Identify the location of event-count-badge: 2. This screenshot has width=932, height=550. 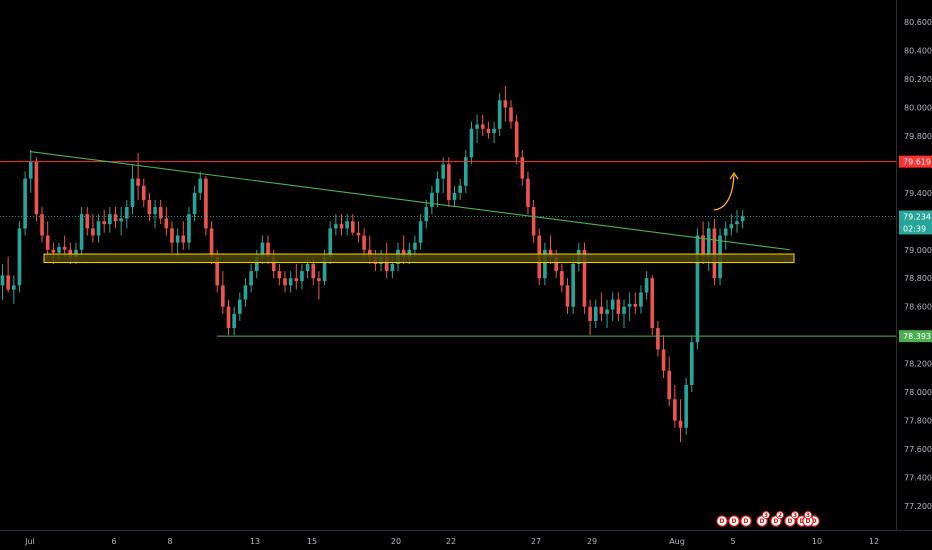
(780, 514).